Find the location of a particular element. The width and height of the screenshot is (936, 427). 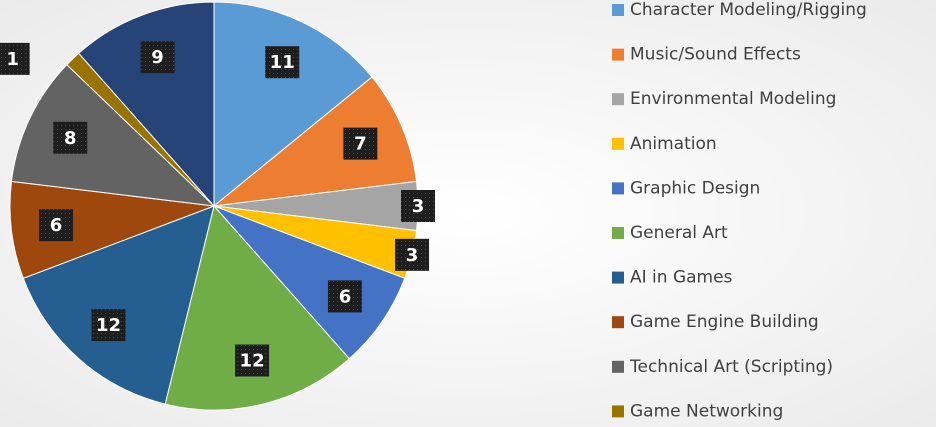

data-label: 7 is located at coordinates (360, 144).